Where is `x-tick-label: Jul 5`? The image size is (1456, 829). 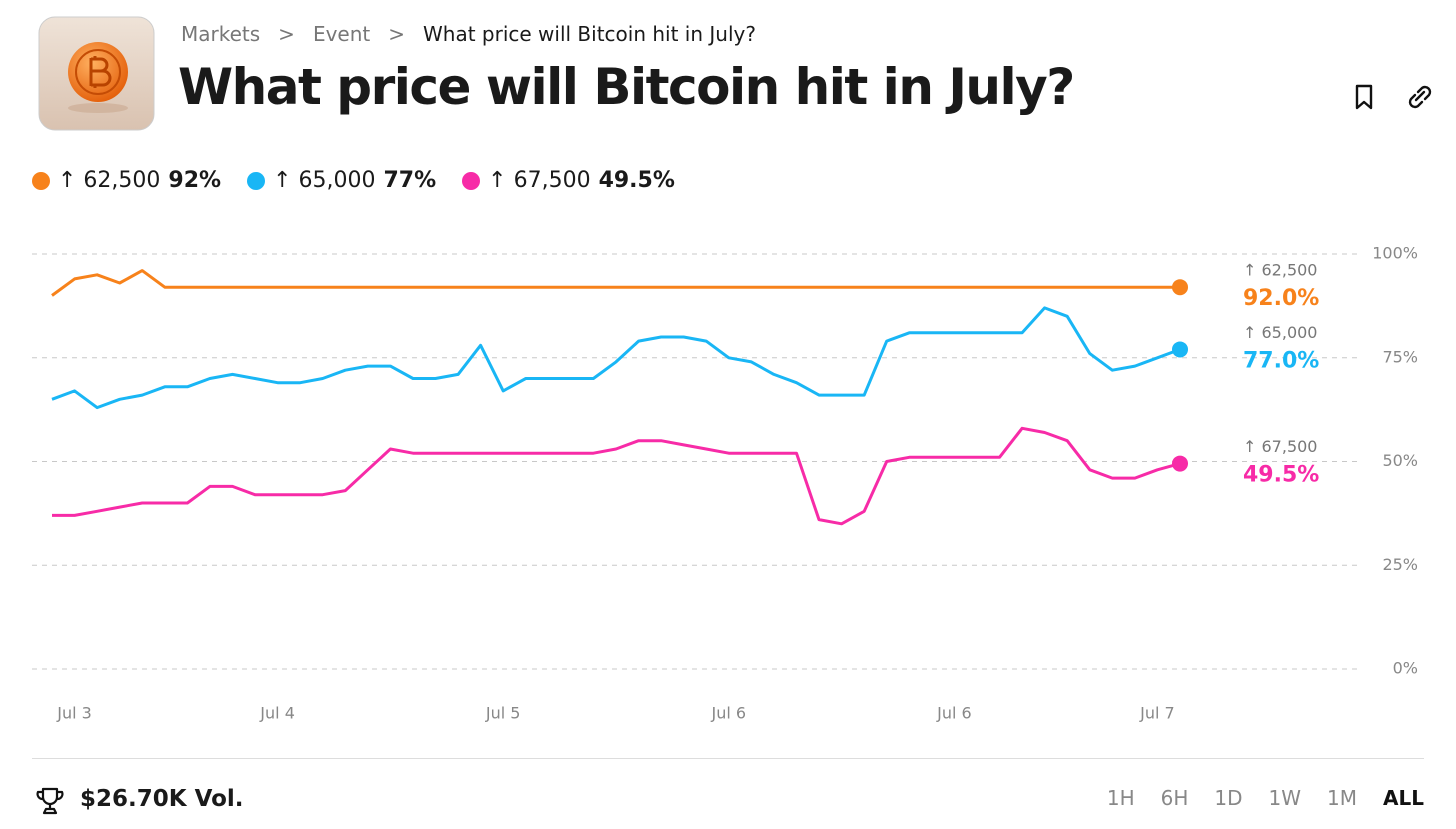
x-tick-label: Jul 5 is located at coordinates (503, 713).